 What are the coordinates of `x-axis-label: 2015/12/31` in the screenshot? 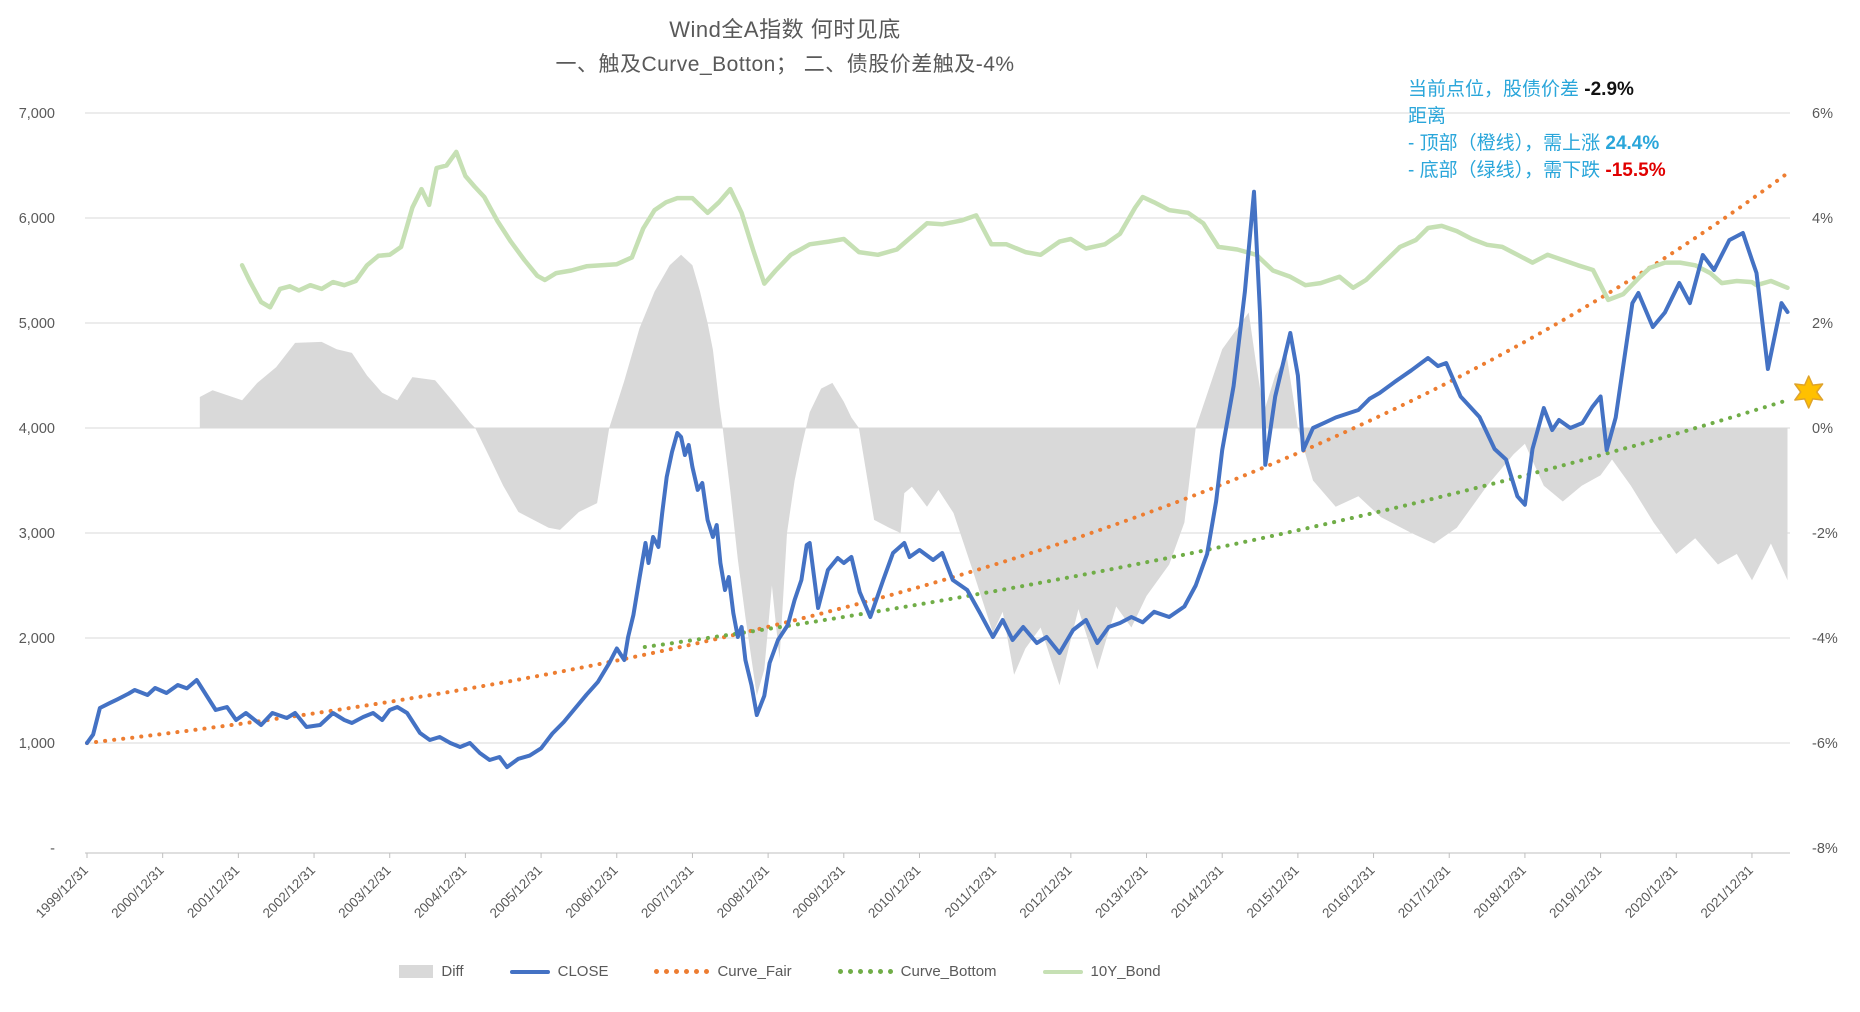 It's located at (1273, 892).